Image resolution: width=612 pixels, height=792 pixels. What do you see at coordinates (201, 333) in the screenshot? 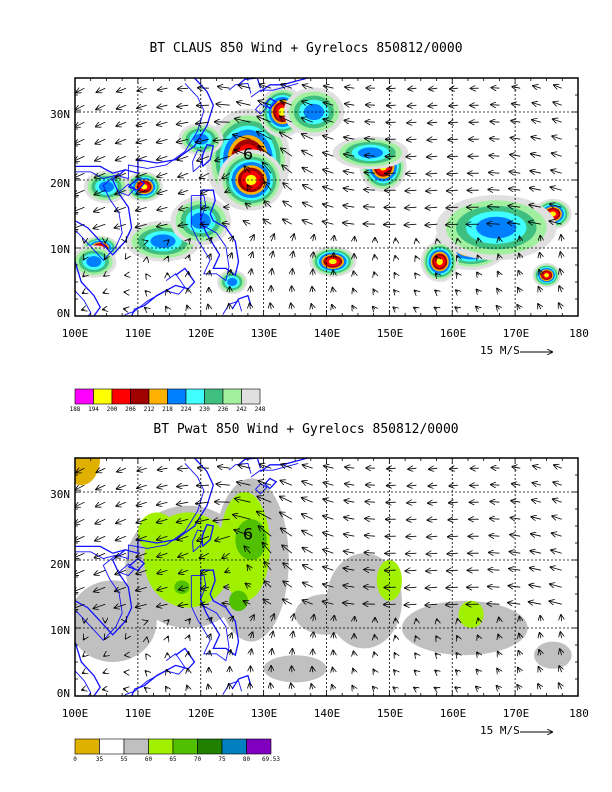
I see `top-lon-tick-120e: 120E` at bounding box center [201, 333].